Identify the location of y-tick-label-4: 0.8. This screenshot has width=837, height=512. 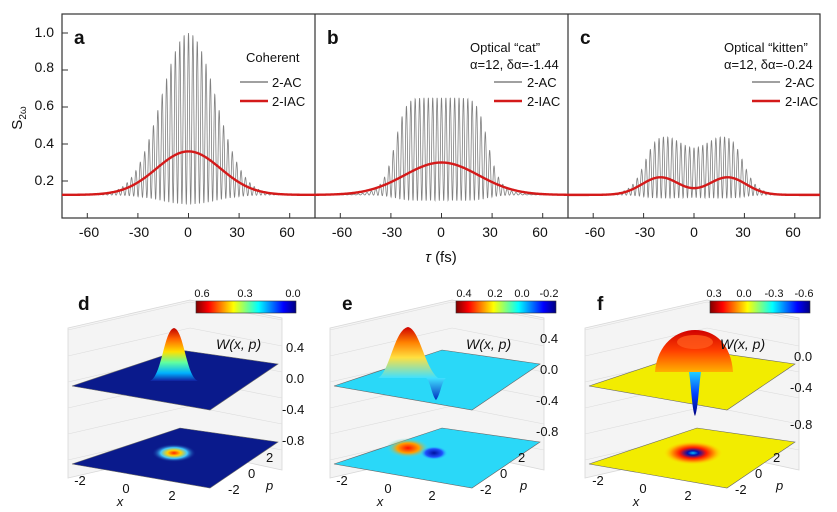
(45, 67).